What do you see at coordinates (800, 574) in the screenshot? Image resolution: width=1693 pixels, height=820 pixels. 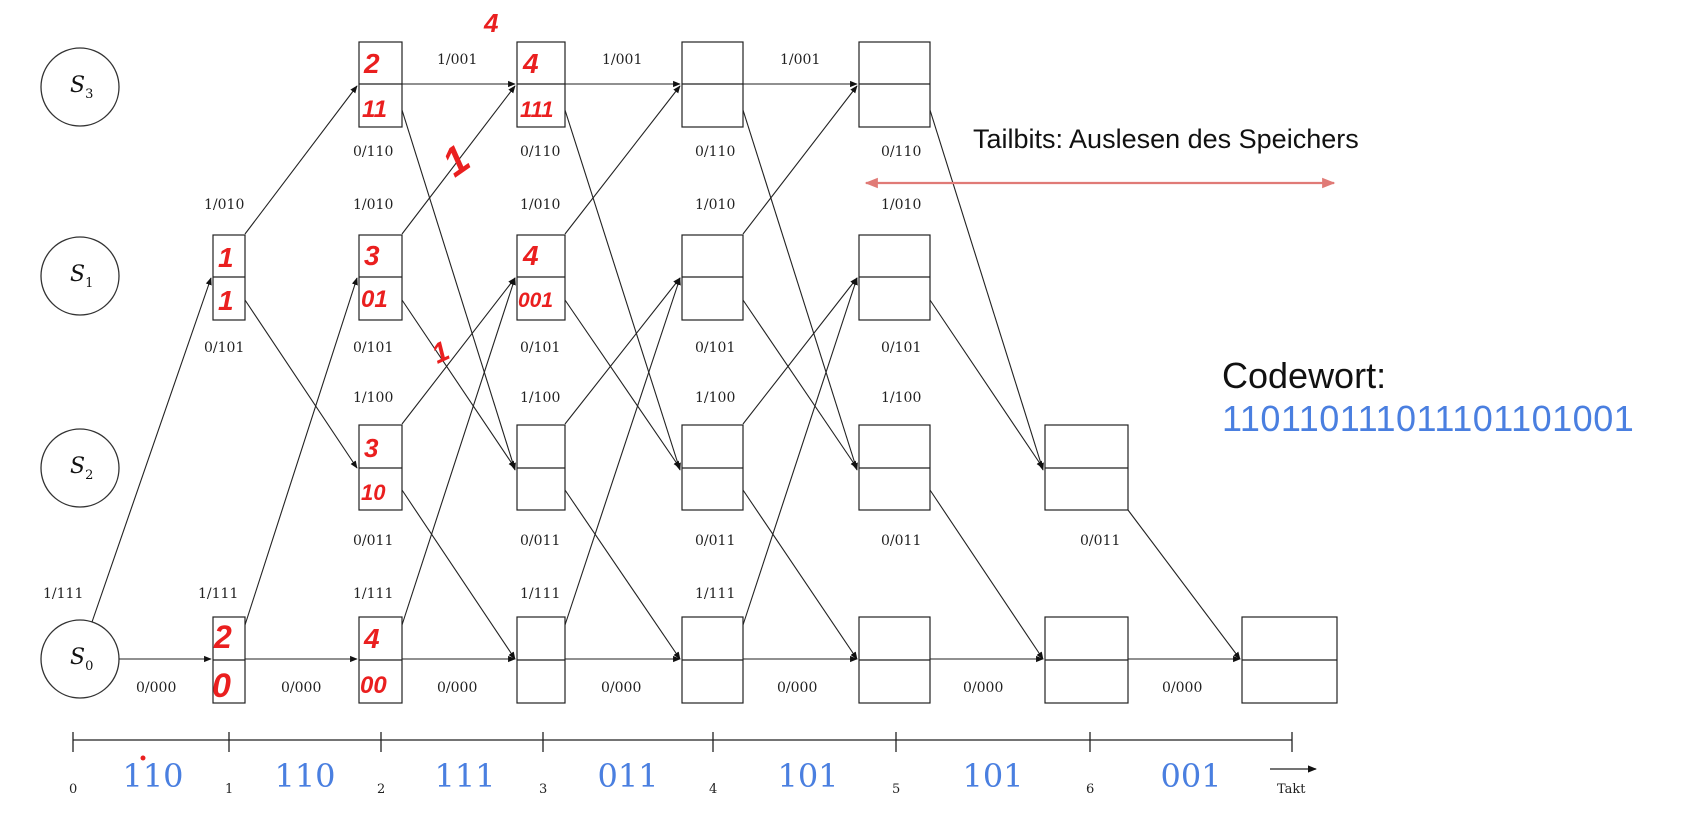 I see `edge-s2-to-s0-t4` at bounding box center [800, 574].